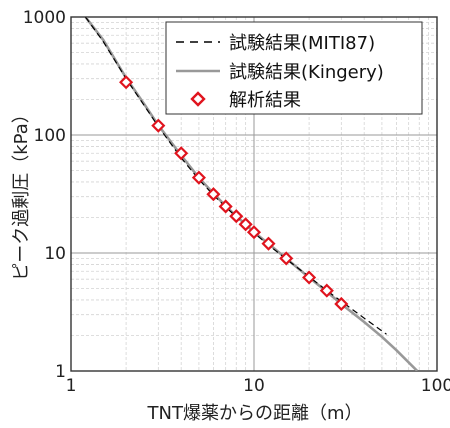 The height and width of the screenshot is (428, 450). Describe the element at coordinates (71, 386) in the screenshot. I see `x-tick-label: 1` at that location.